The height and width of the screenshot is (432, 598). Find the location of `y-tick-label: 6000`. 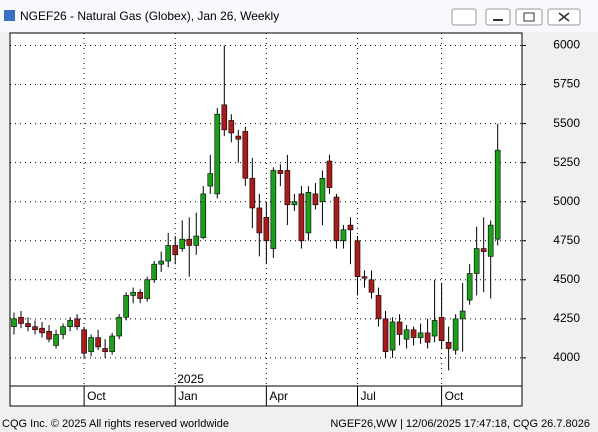

y-tick-label: 6000 is located at coordinates (566, 45).